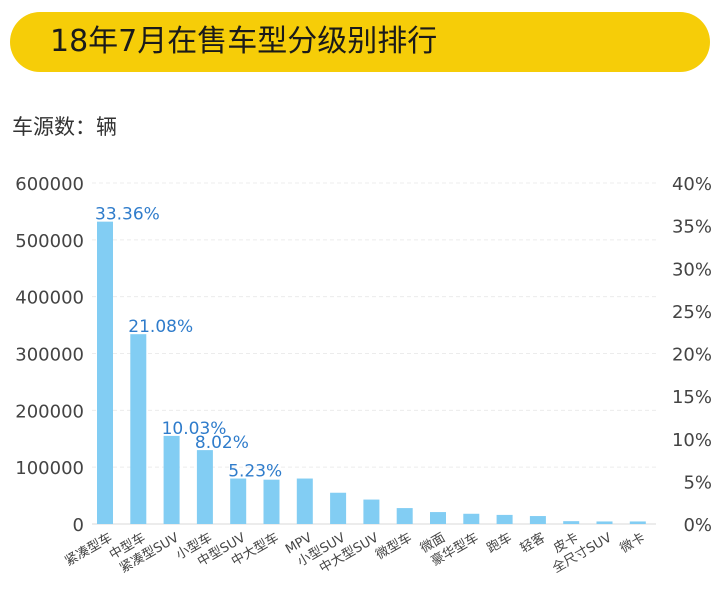 The width and height of the screenshot is (721, 595). What do you see at coordinates (394, 546) in the screenshot?
I see `x-tick-label: 微型车` at bounding box center [394, 546].